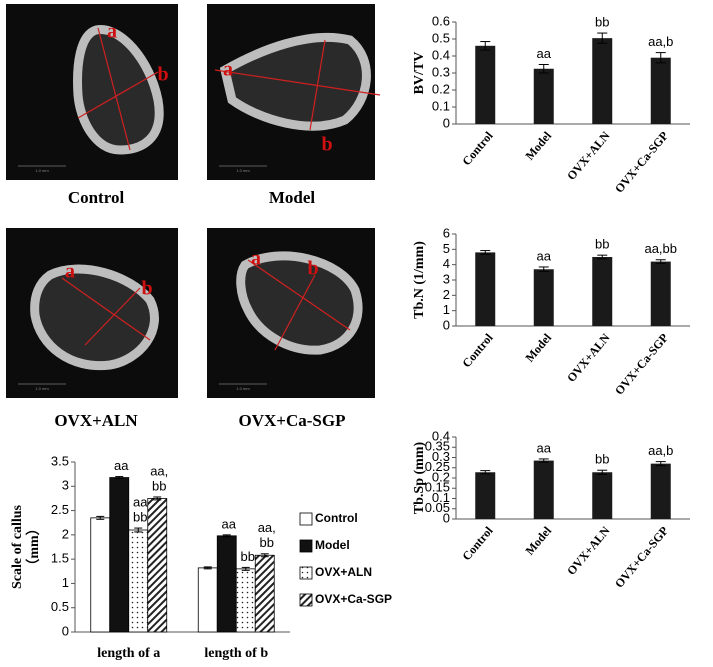 This screenshot has height=667, width=713. I want to click on y-axis-label: Tb.Sp (mm), so click(419, 477).